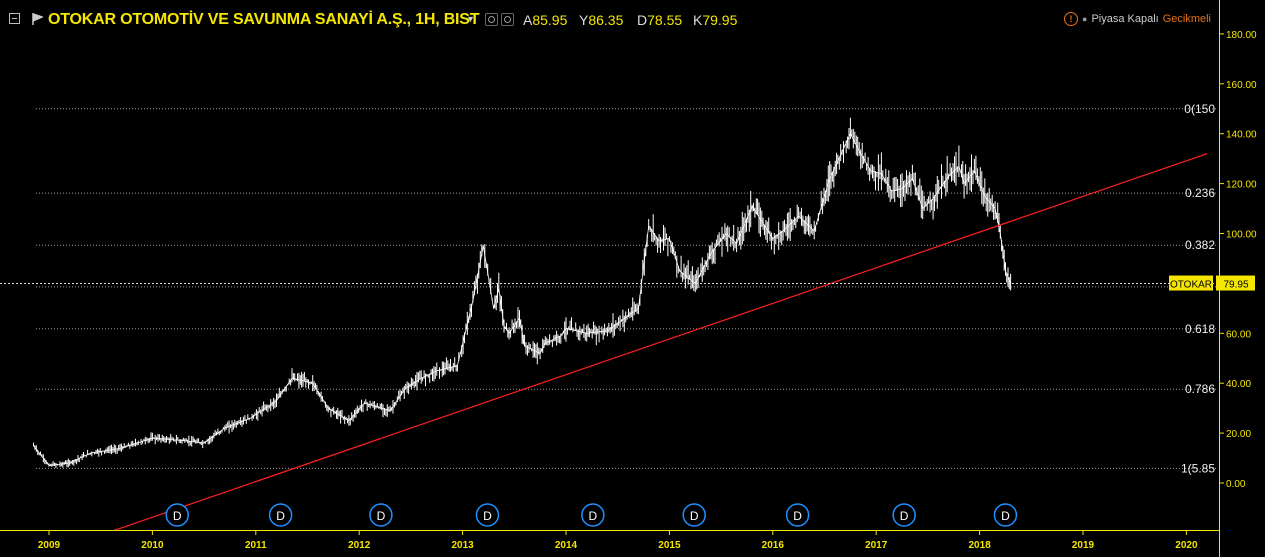 The image size is (1265, 557). Describe the element at coordinates (37, 19) in the screenshot. I see `flag-icon` at that location.